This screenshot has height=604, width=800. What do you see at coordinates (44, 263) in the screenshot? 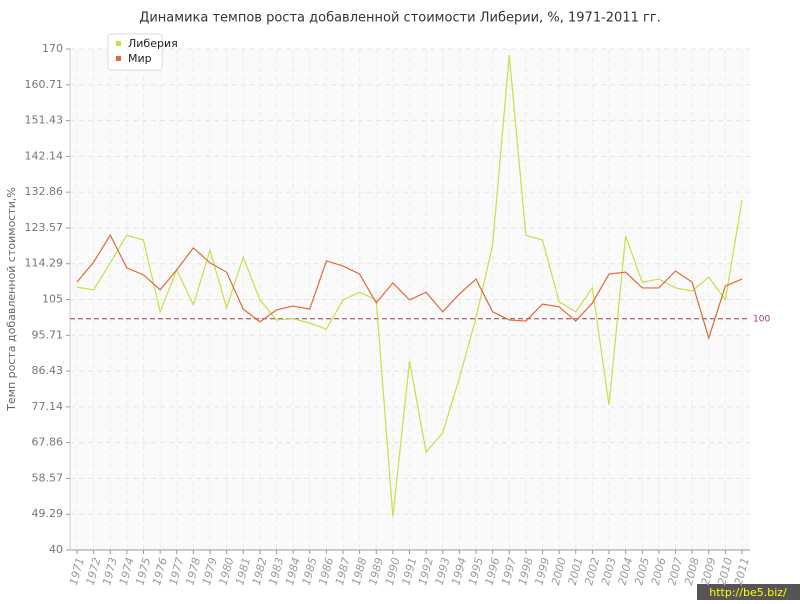
I see `y-tick-label: 114.29` at bounding box center [44, 263].